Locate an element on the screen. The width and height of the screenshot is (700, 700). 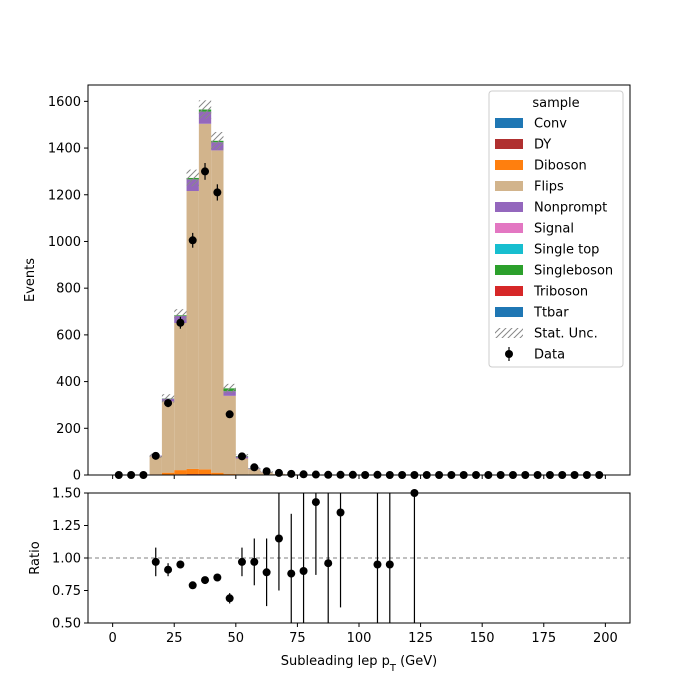
y-tick-label-7: 1400 is located at coordinates (64, 149).